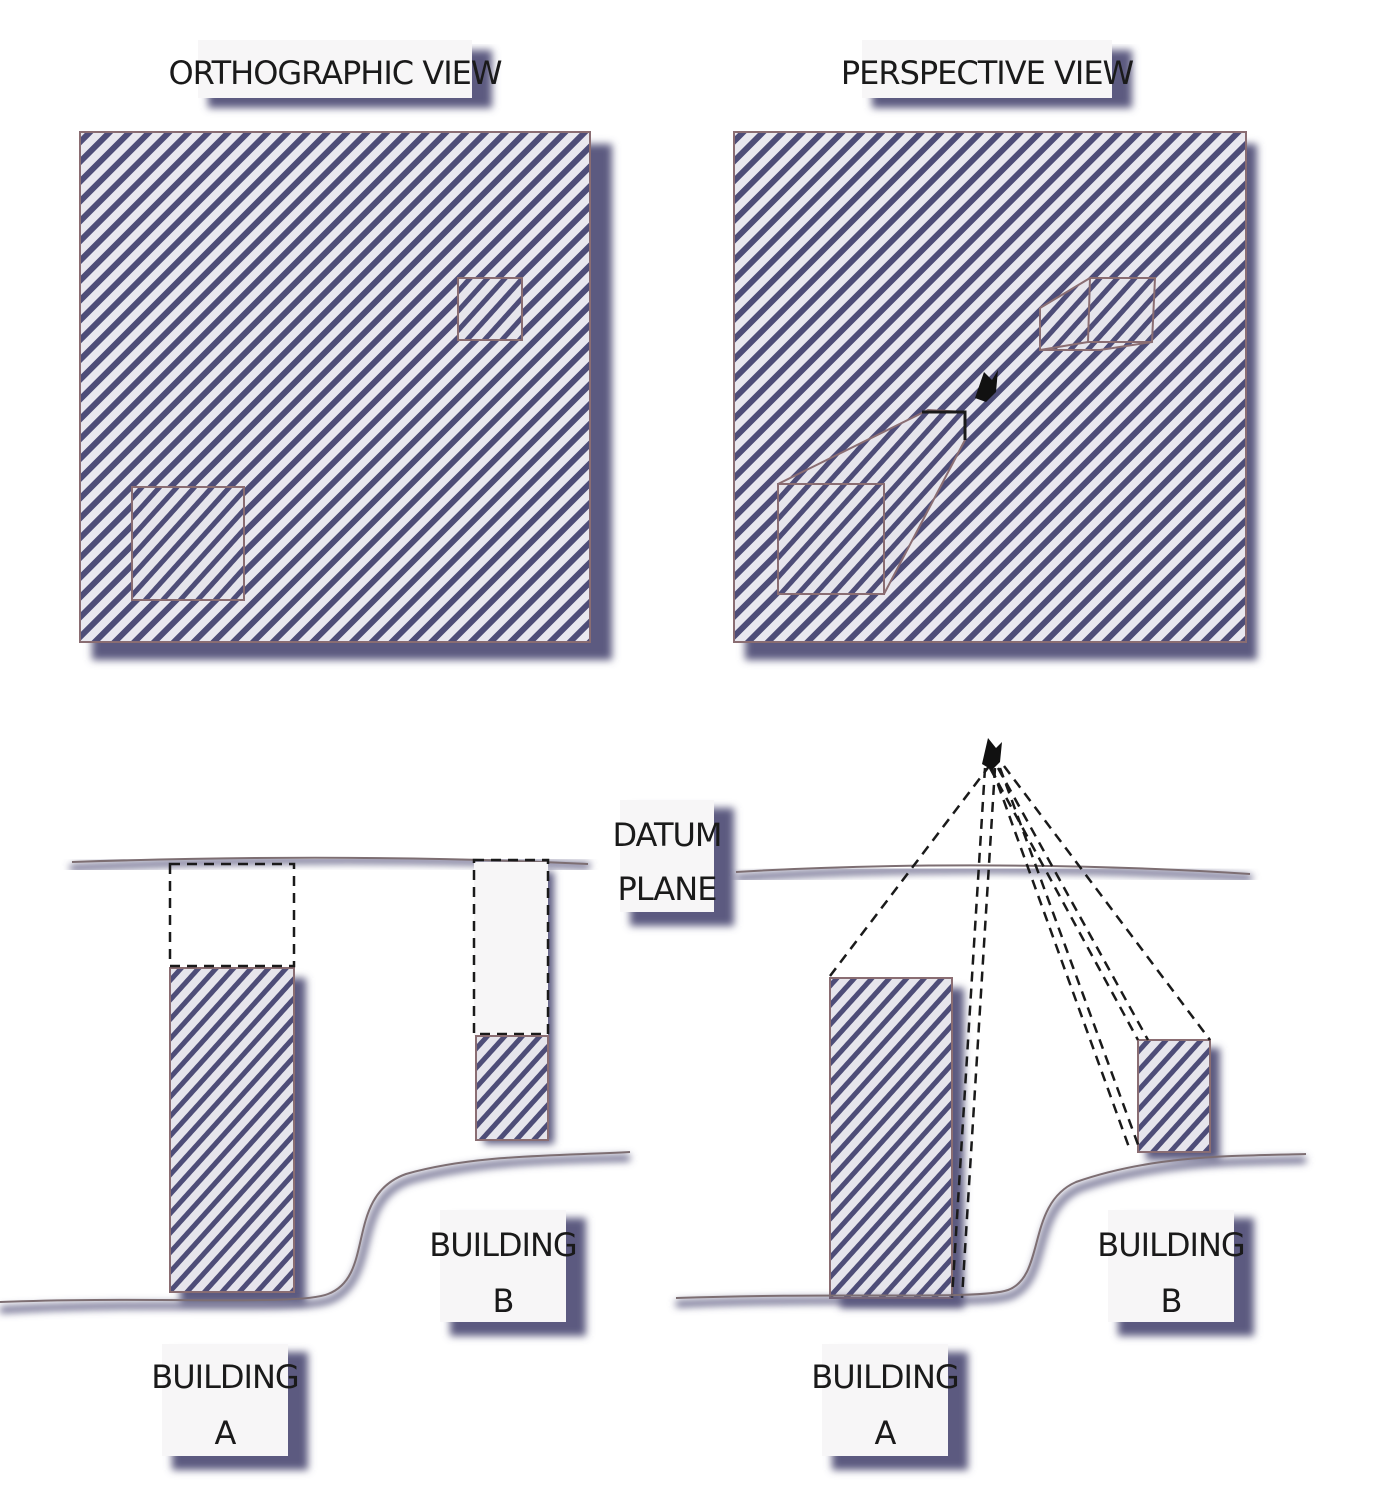  Describe the element at coordinates (490, 309) in the screenshot. I see `building-b-plan-ortho` at that location.